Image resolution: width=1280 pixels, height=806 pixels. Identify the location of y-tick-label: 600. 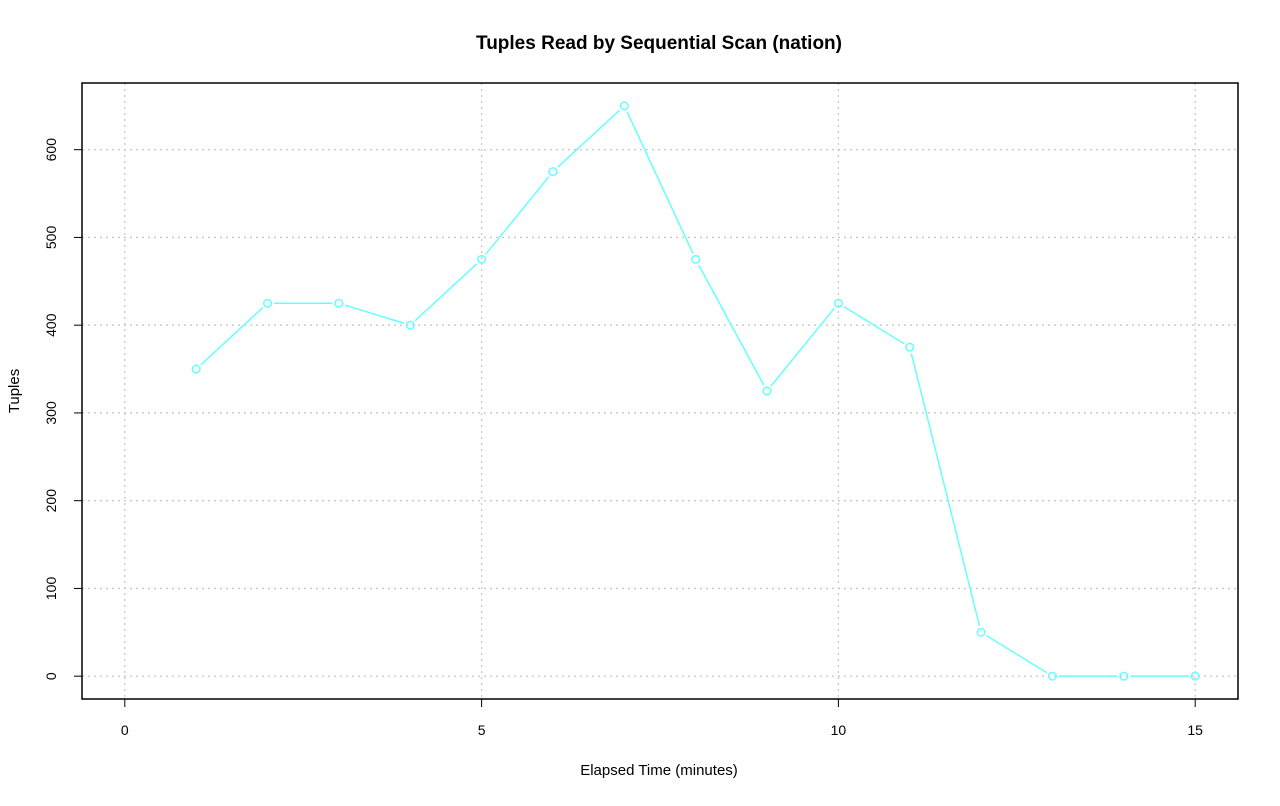
(51, 150).